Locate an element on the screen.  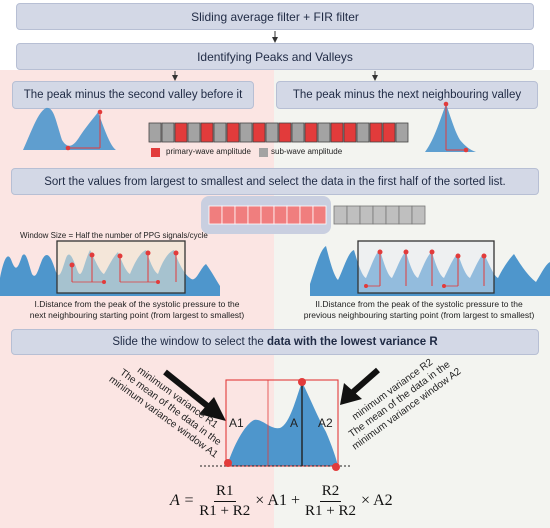
slide-step-emphasis: data with the lowest variance R is located at coordinates (352, 342).